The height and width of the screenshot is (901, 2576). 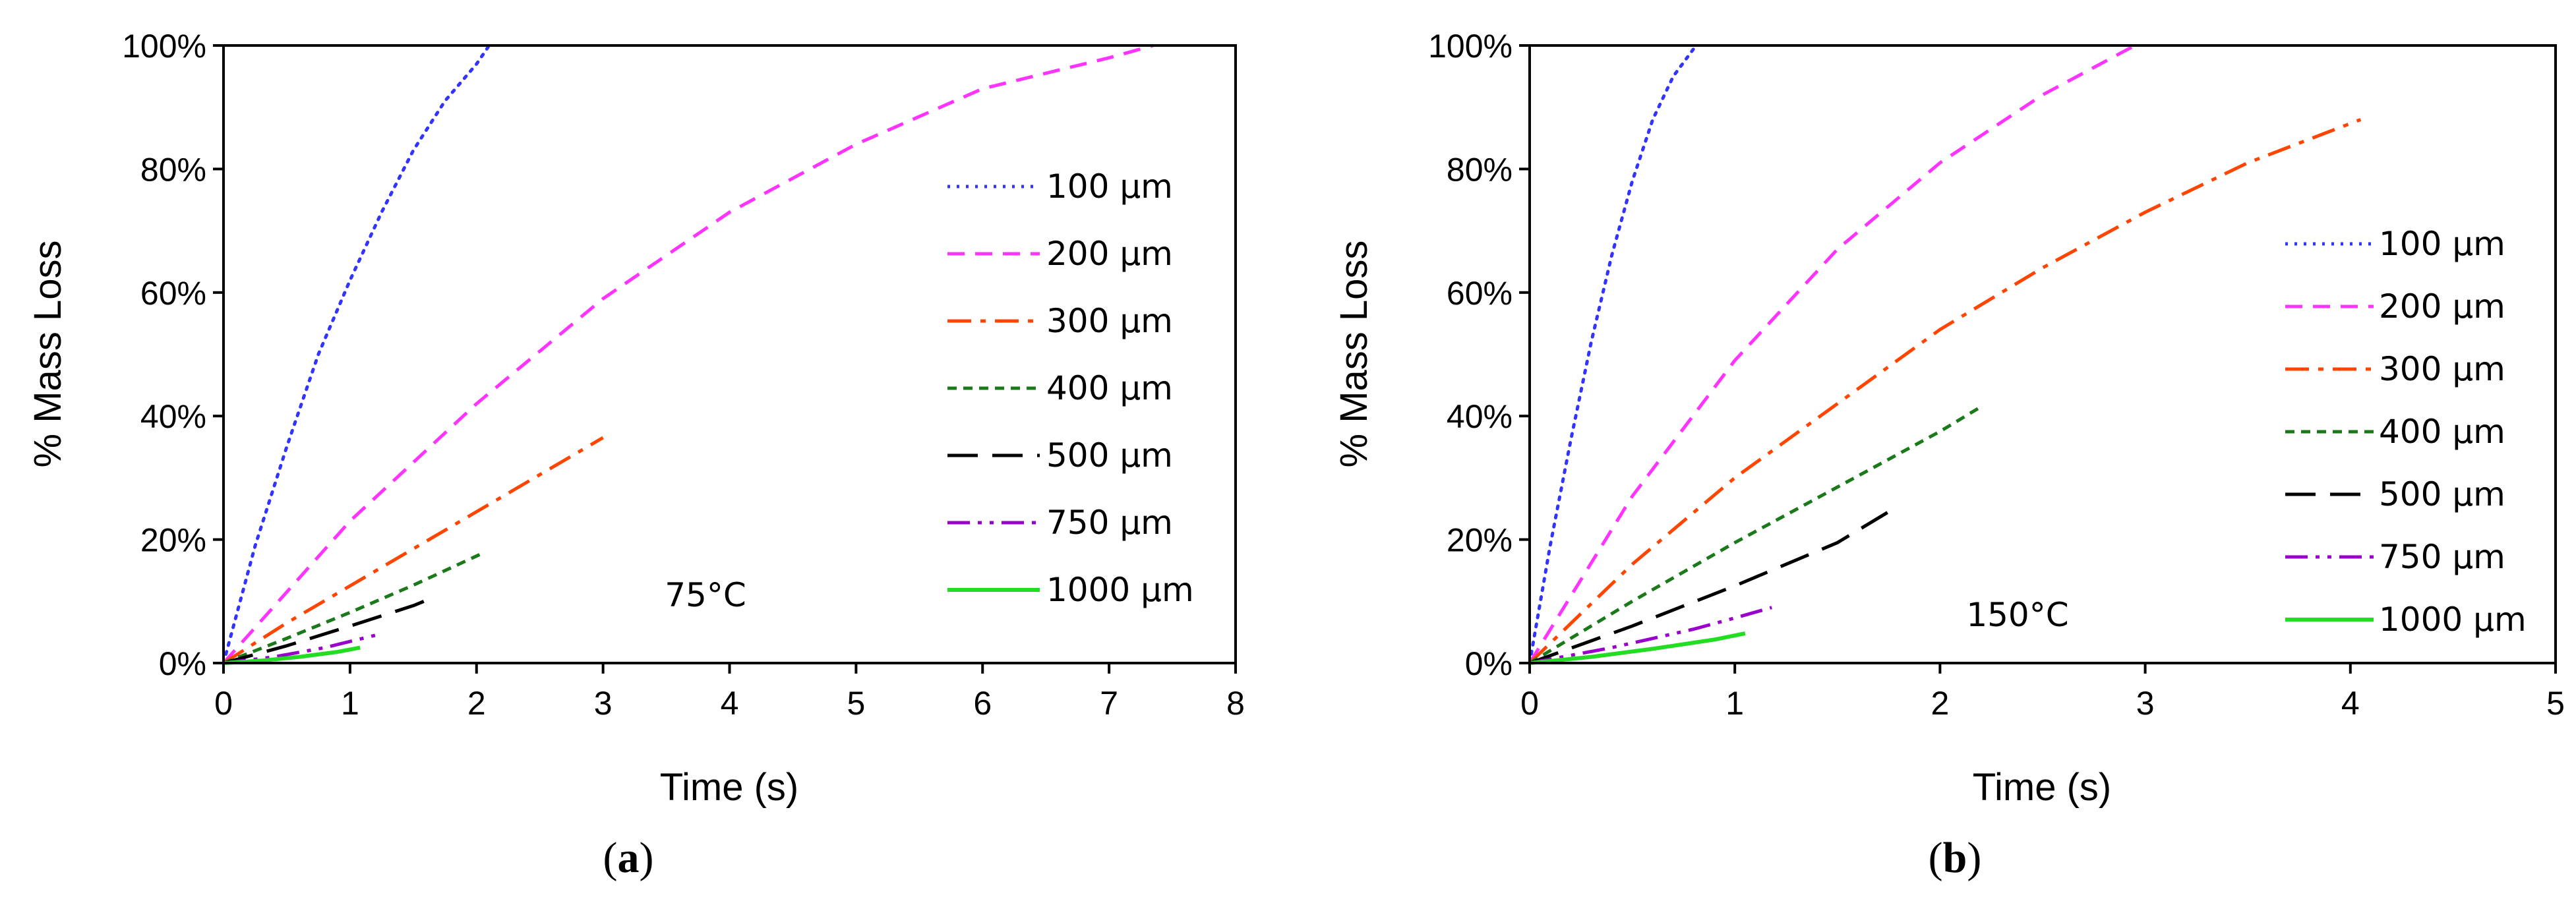 What do you see at coordinates (1109, 455) in the screenshot?
I see `legend-label-a-4: 500 µm` at bounding box center [1109, 455].